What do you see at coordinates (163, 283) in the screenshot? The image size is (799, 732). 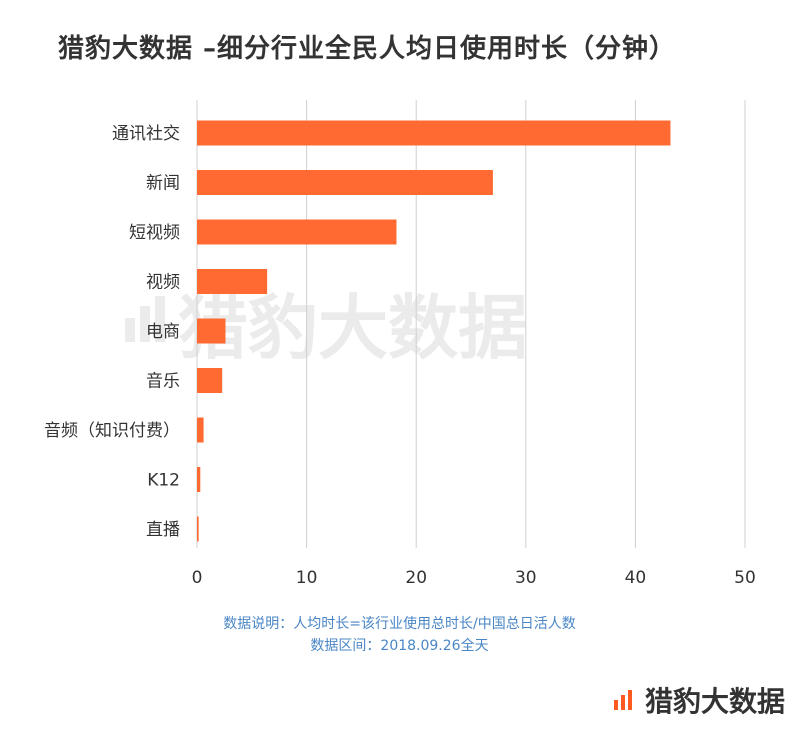 I see `category-label: 视频` at bounding box center [163, 283].